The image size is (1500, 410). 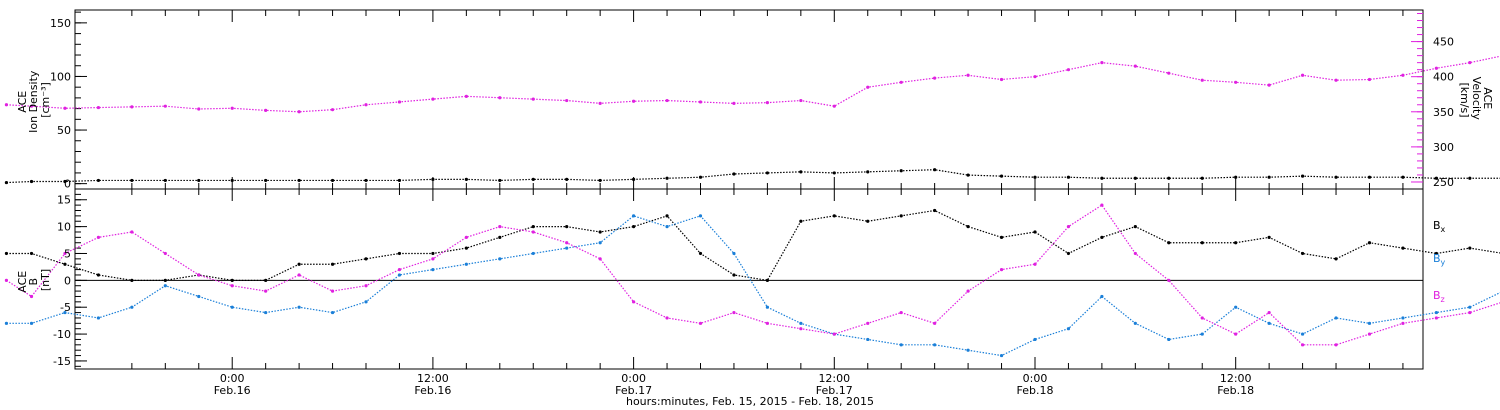 I want to click on legend-by-sub: y, so click(x=1443, y=262).